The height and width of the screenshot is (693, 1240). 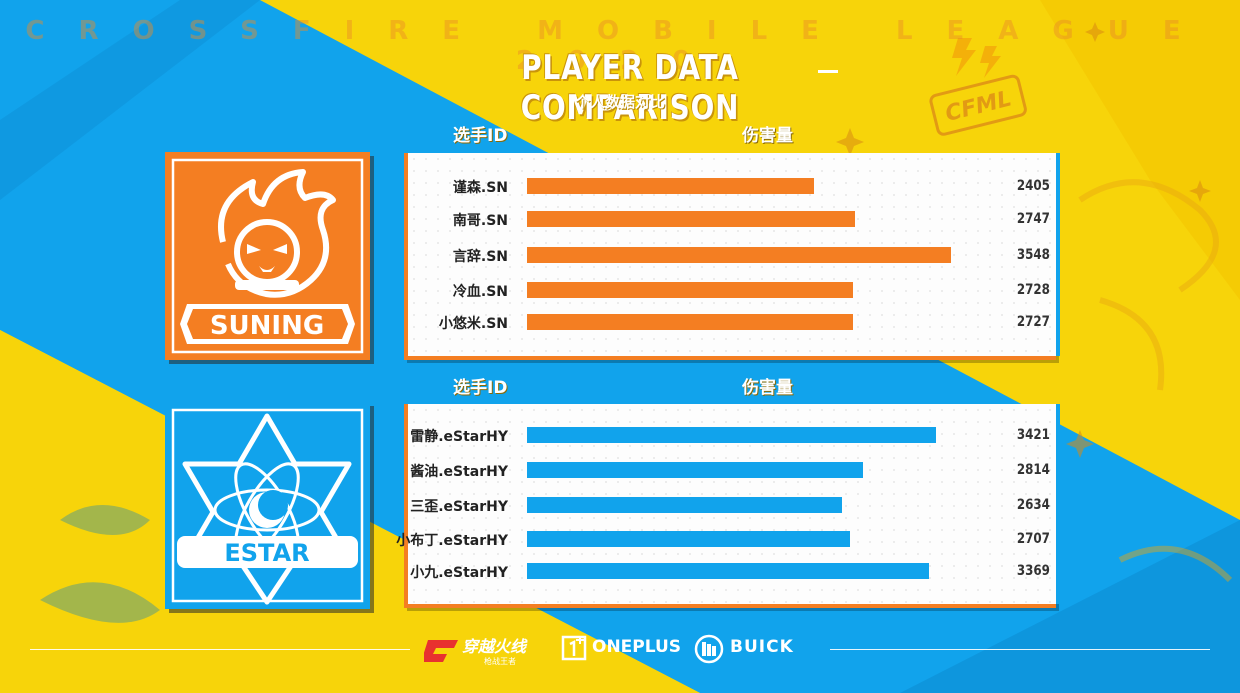 What do you see at coordinates (220, 649) in the screenshot?
I see `footer-line-left` at bounding box center [220, 649].